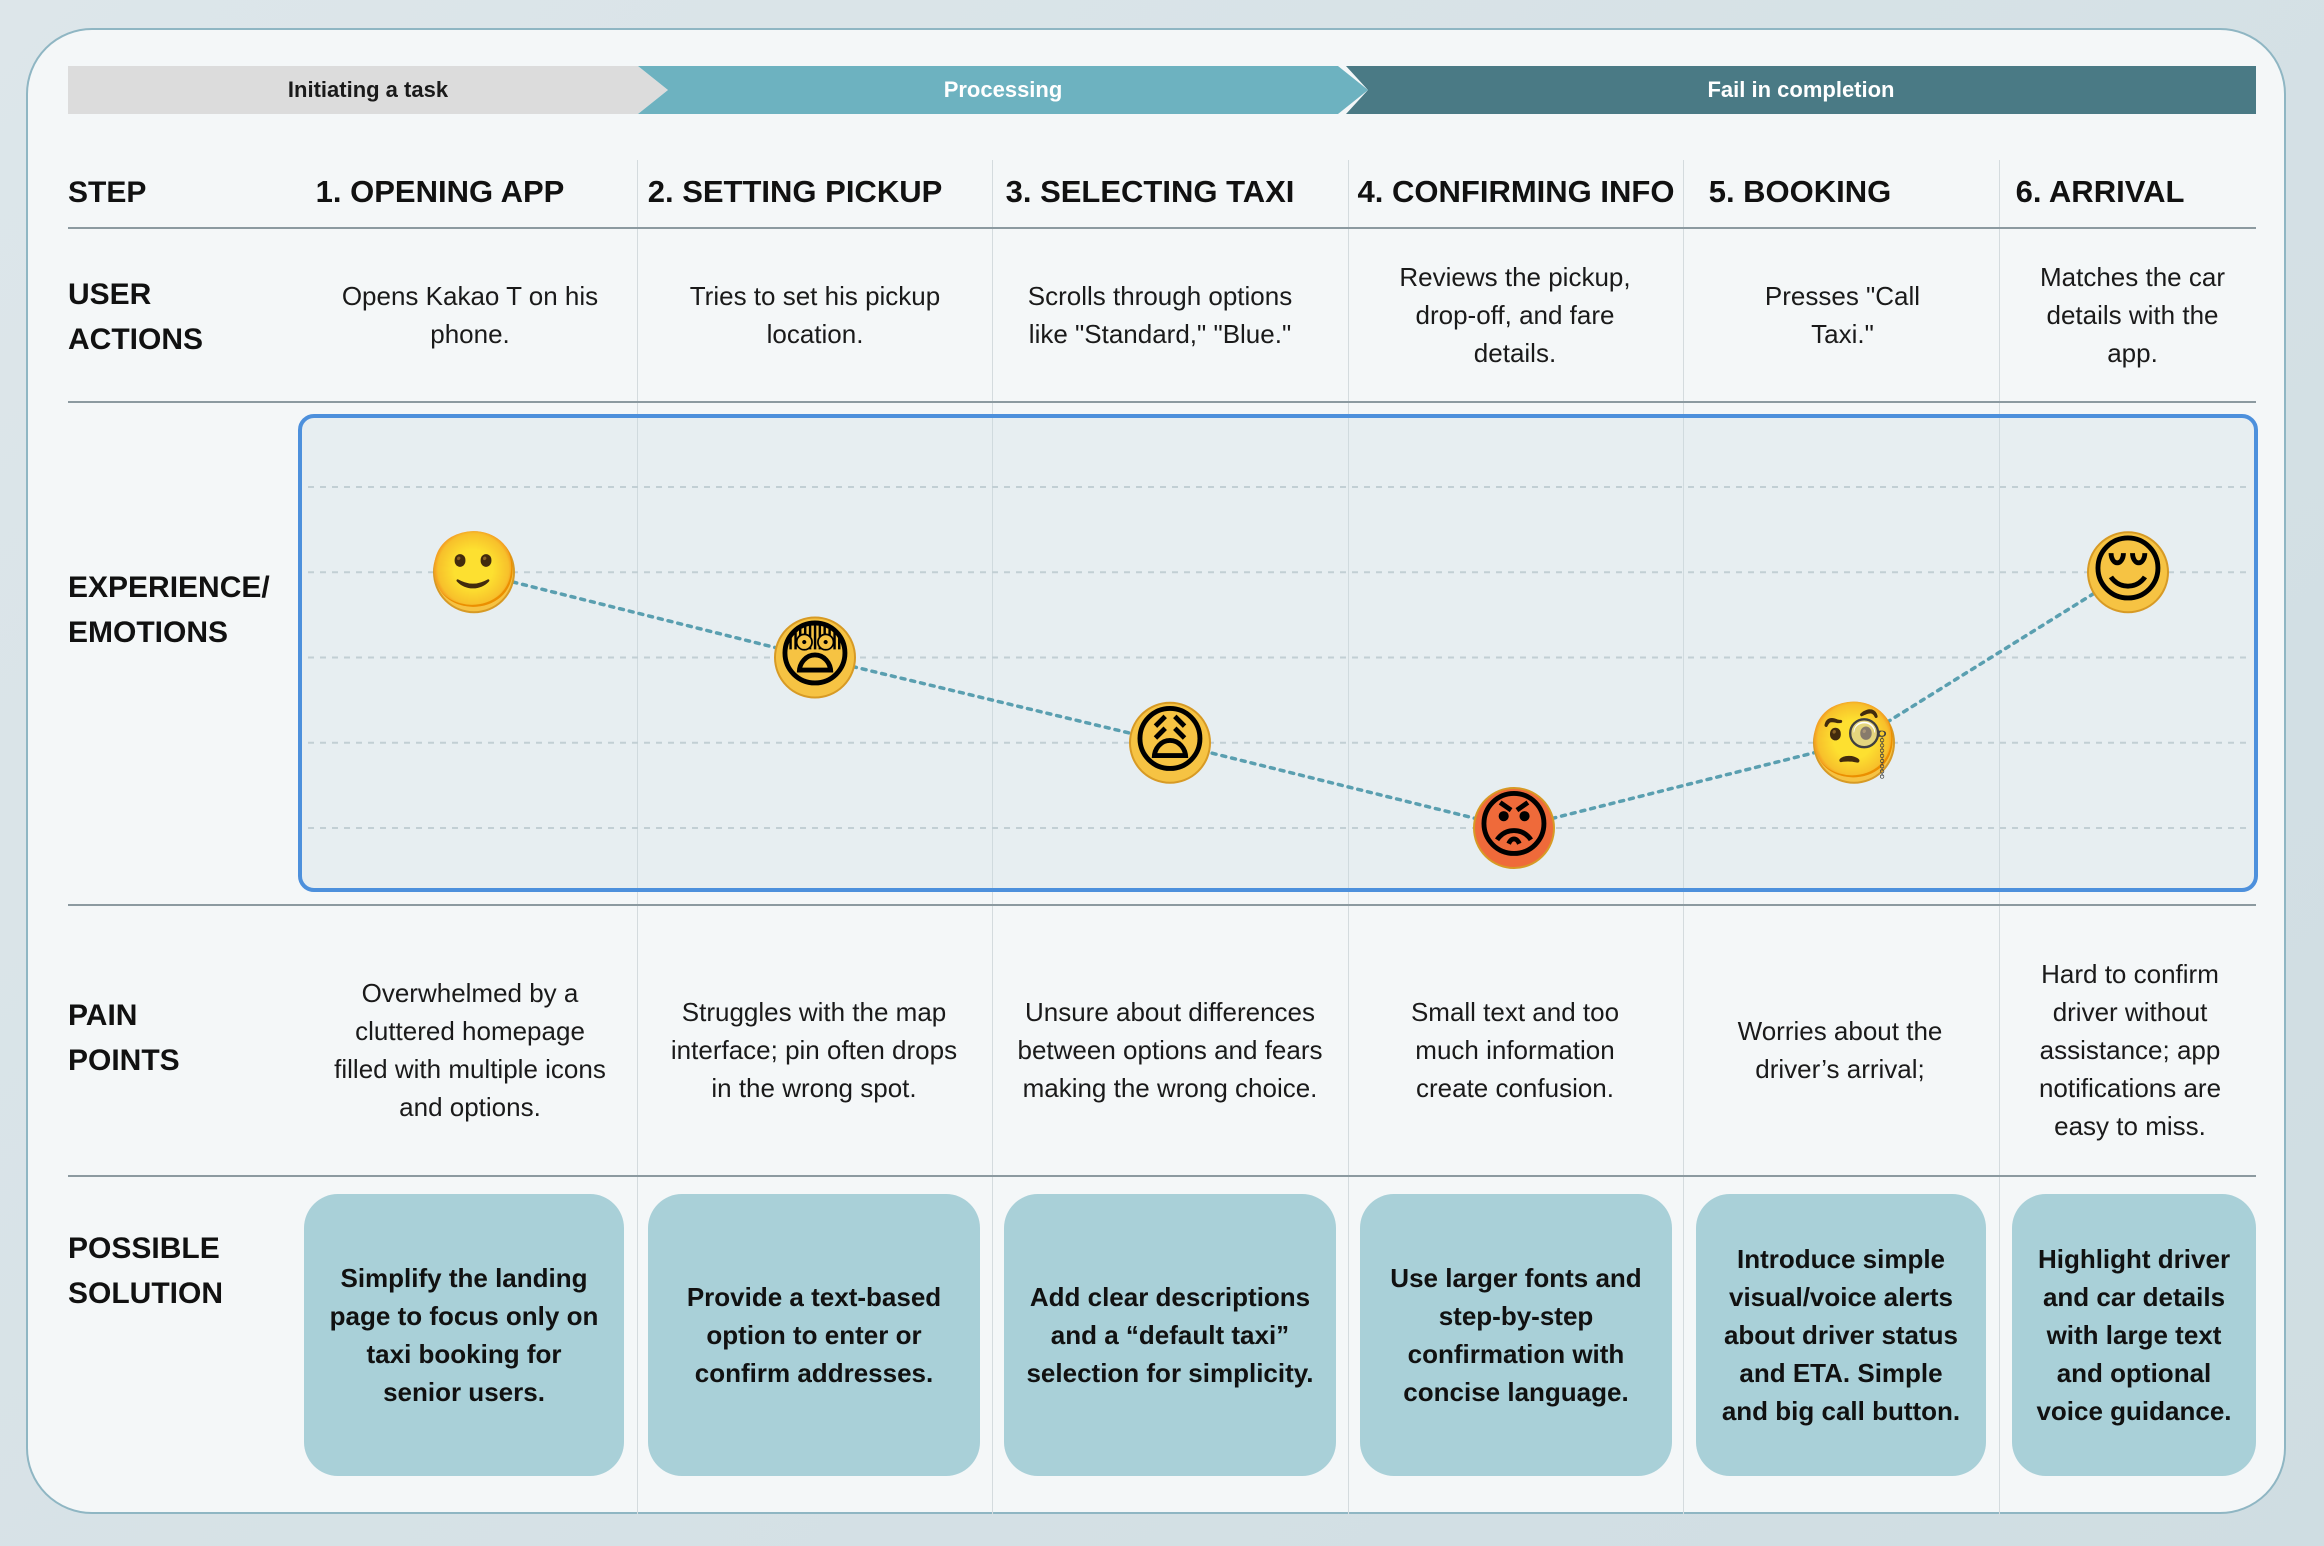 The image size is (2324, 1546). What do you see at coordinates (169, 610) in the screenshot?
I see `row-label-experience: EXPERIENCE/EMOTIONS` at bounding box center [169, 610].